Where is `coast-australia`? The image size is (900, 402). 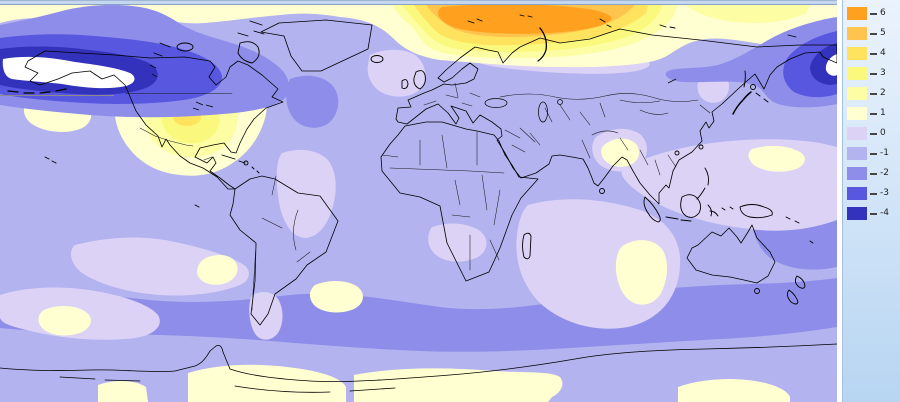 coast-australia is located at coordinates (731, 254).